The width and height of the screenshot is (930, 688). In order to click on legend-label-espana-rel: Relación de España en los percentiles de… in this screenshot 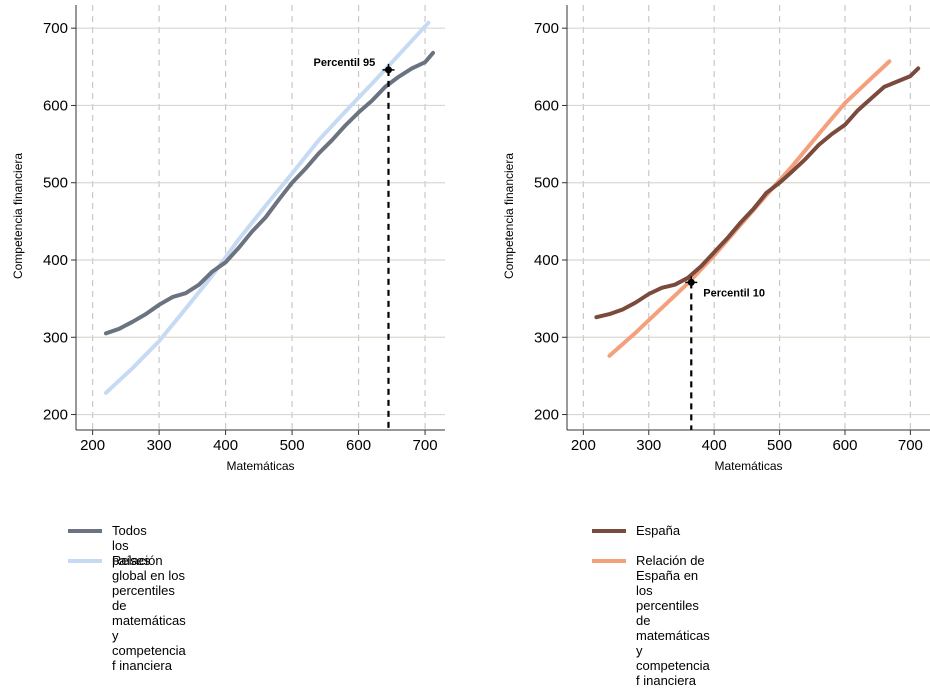, I will do `click(673, 620)`.